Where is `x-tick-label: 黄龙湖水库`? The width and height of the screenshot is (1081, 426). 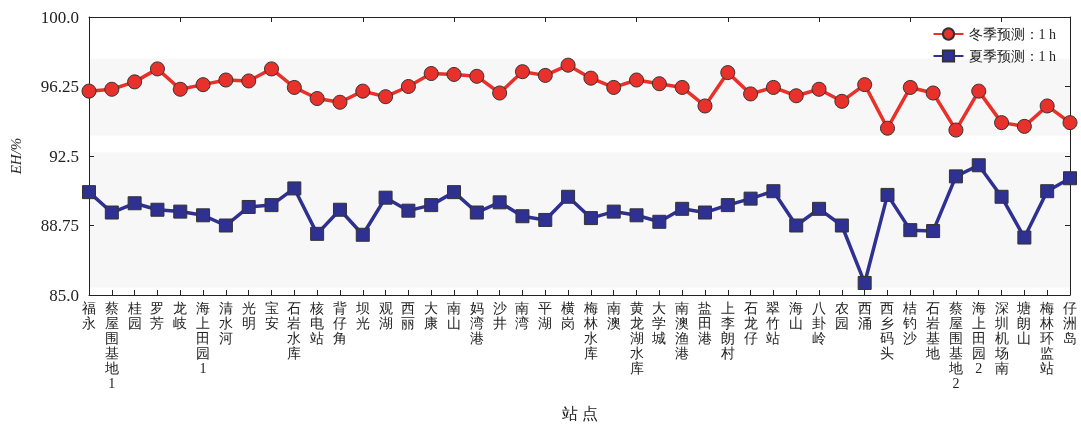
x-tick-label: 黄龙湖水库 is located at coordinates (636, 338).